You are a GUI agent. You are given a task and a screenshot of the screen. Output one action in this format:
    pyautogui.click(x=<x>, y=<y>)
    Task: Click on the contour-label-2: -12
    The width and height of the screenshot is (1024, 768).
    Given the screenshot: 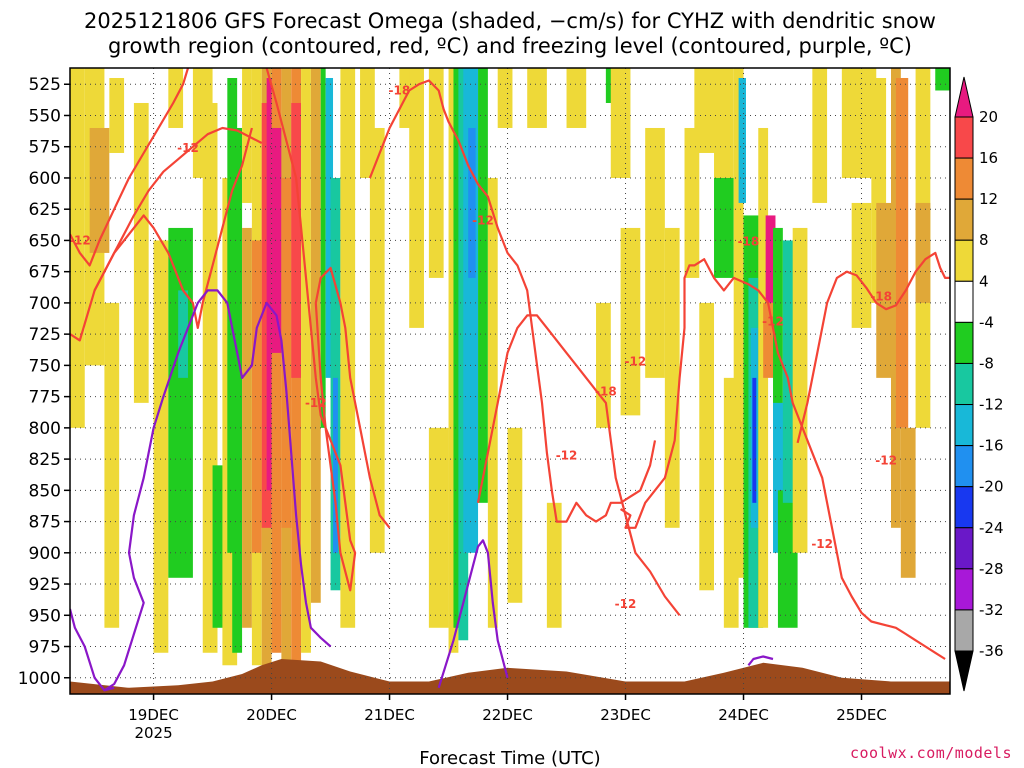 What is the action you would take?
    pyautogui.click(x=80, y=240)
    